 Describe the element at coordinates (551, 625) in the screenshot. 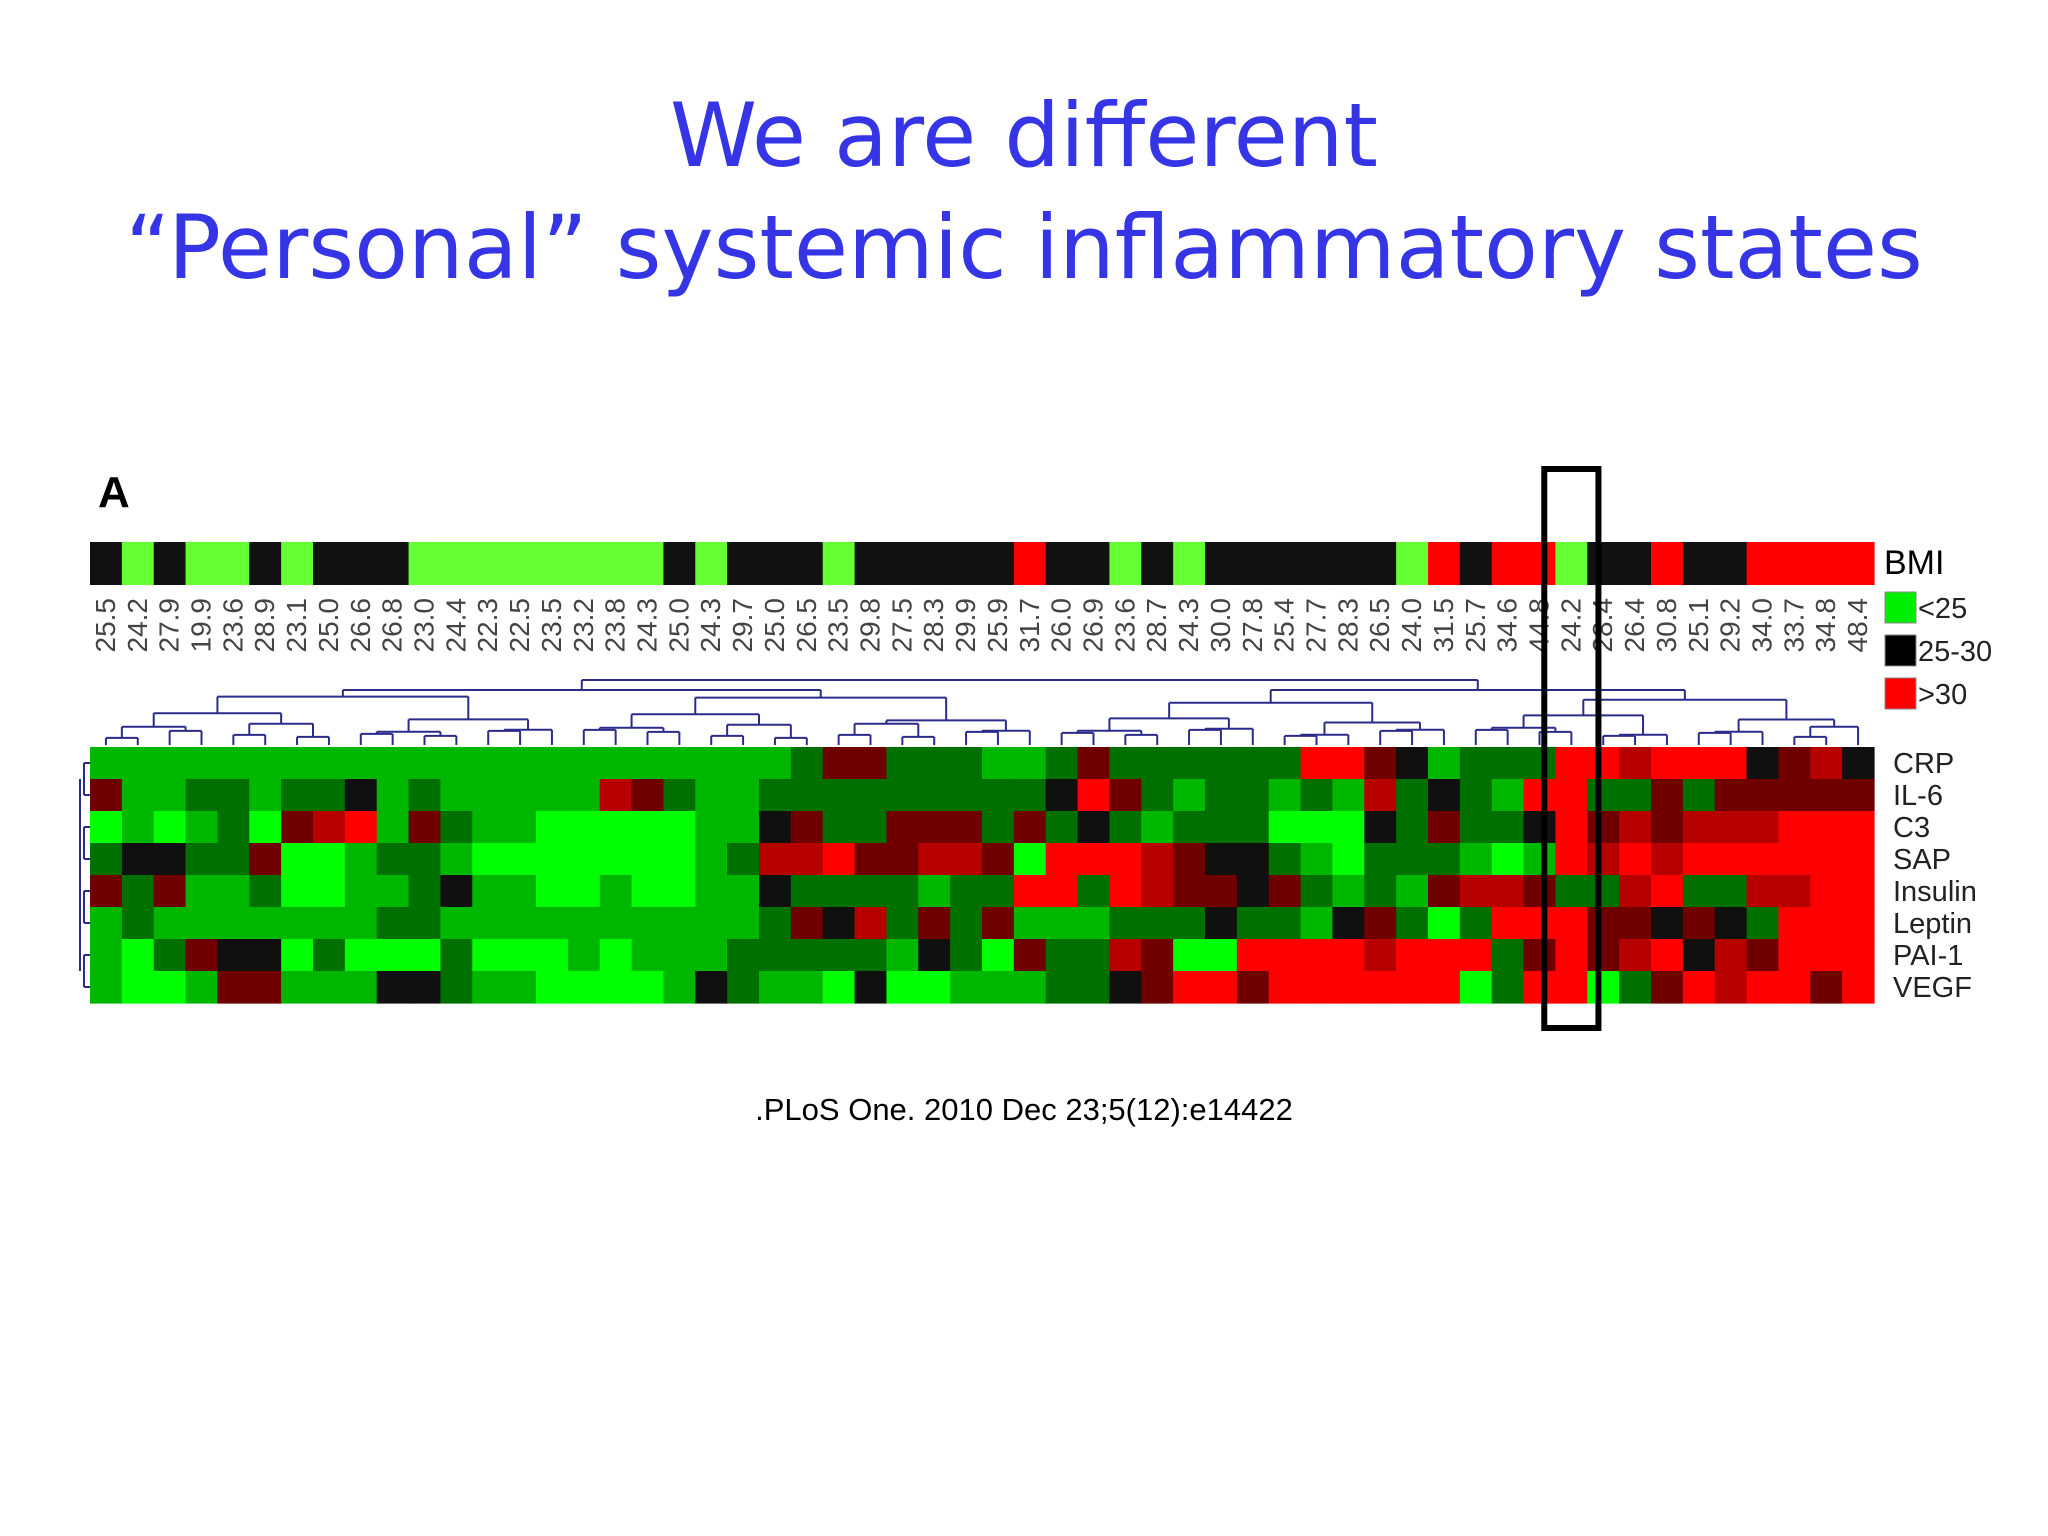

I see `bmi-tick-label: 23.5` at that location.